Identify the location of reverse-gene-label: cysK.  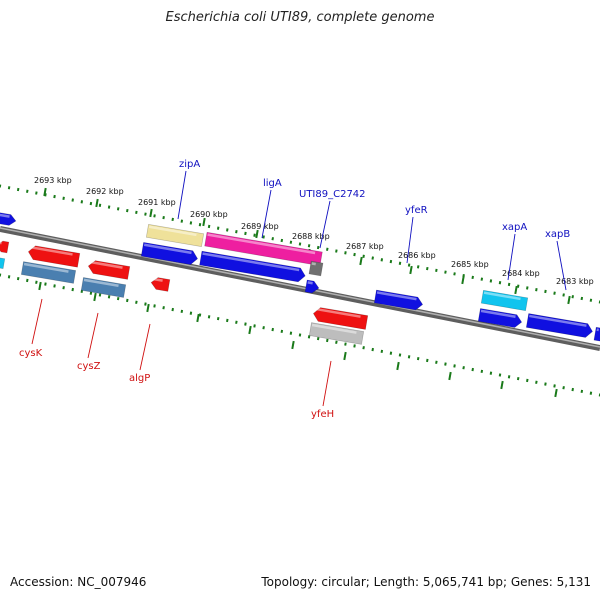
(31, 353).